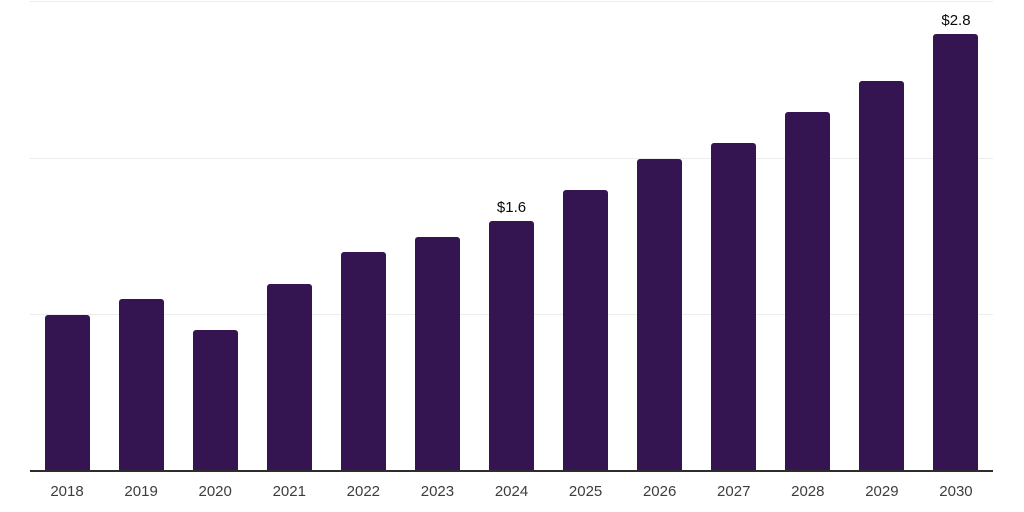 The height and width of the screenshot is (512, 1024). Describe the element at coordinates (141, 385) in the screenshot. I see `bar-2019` at that location.